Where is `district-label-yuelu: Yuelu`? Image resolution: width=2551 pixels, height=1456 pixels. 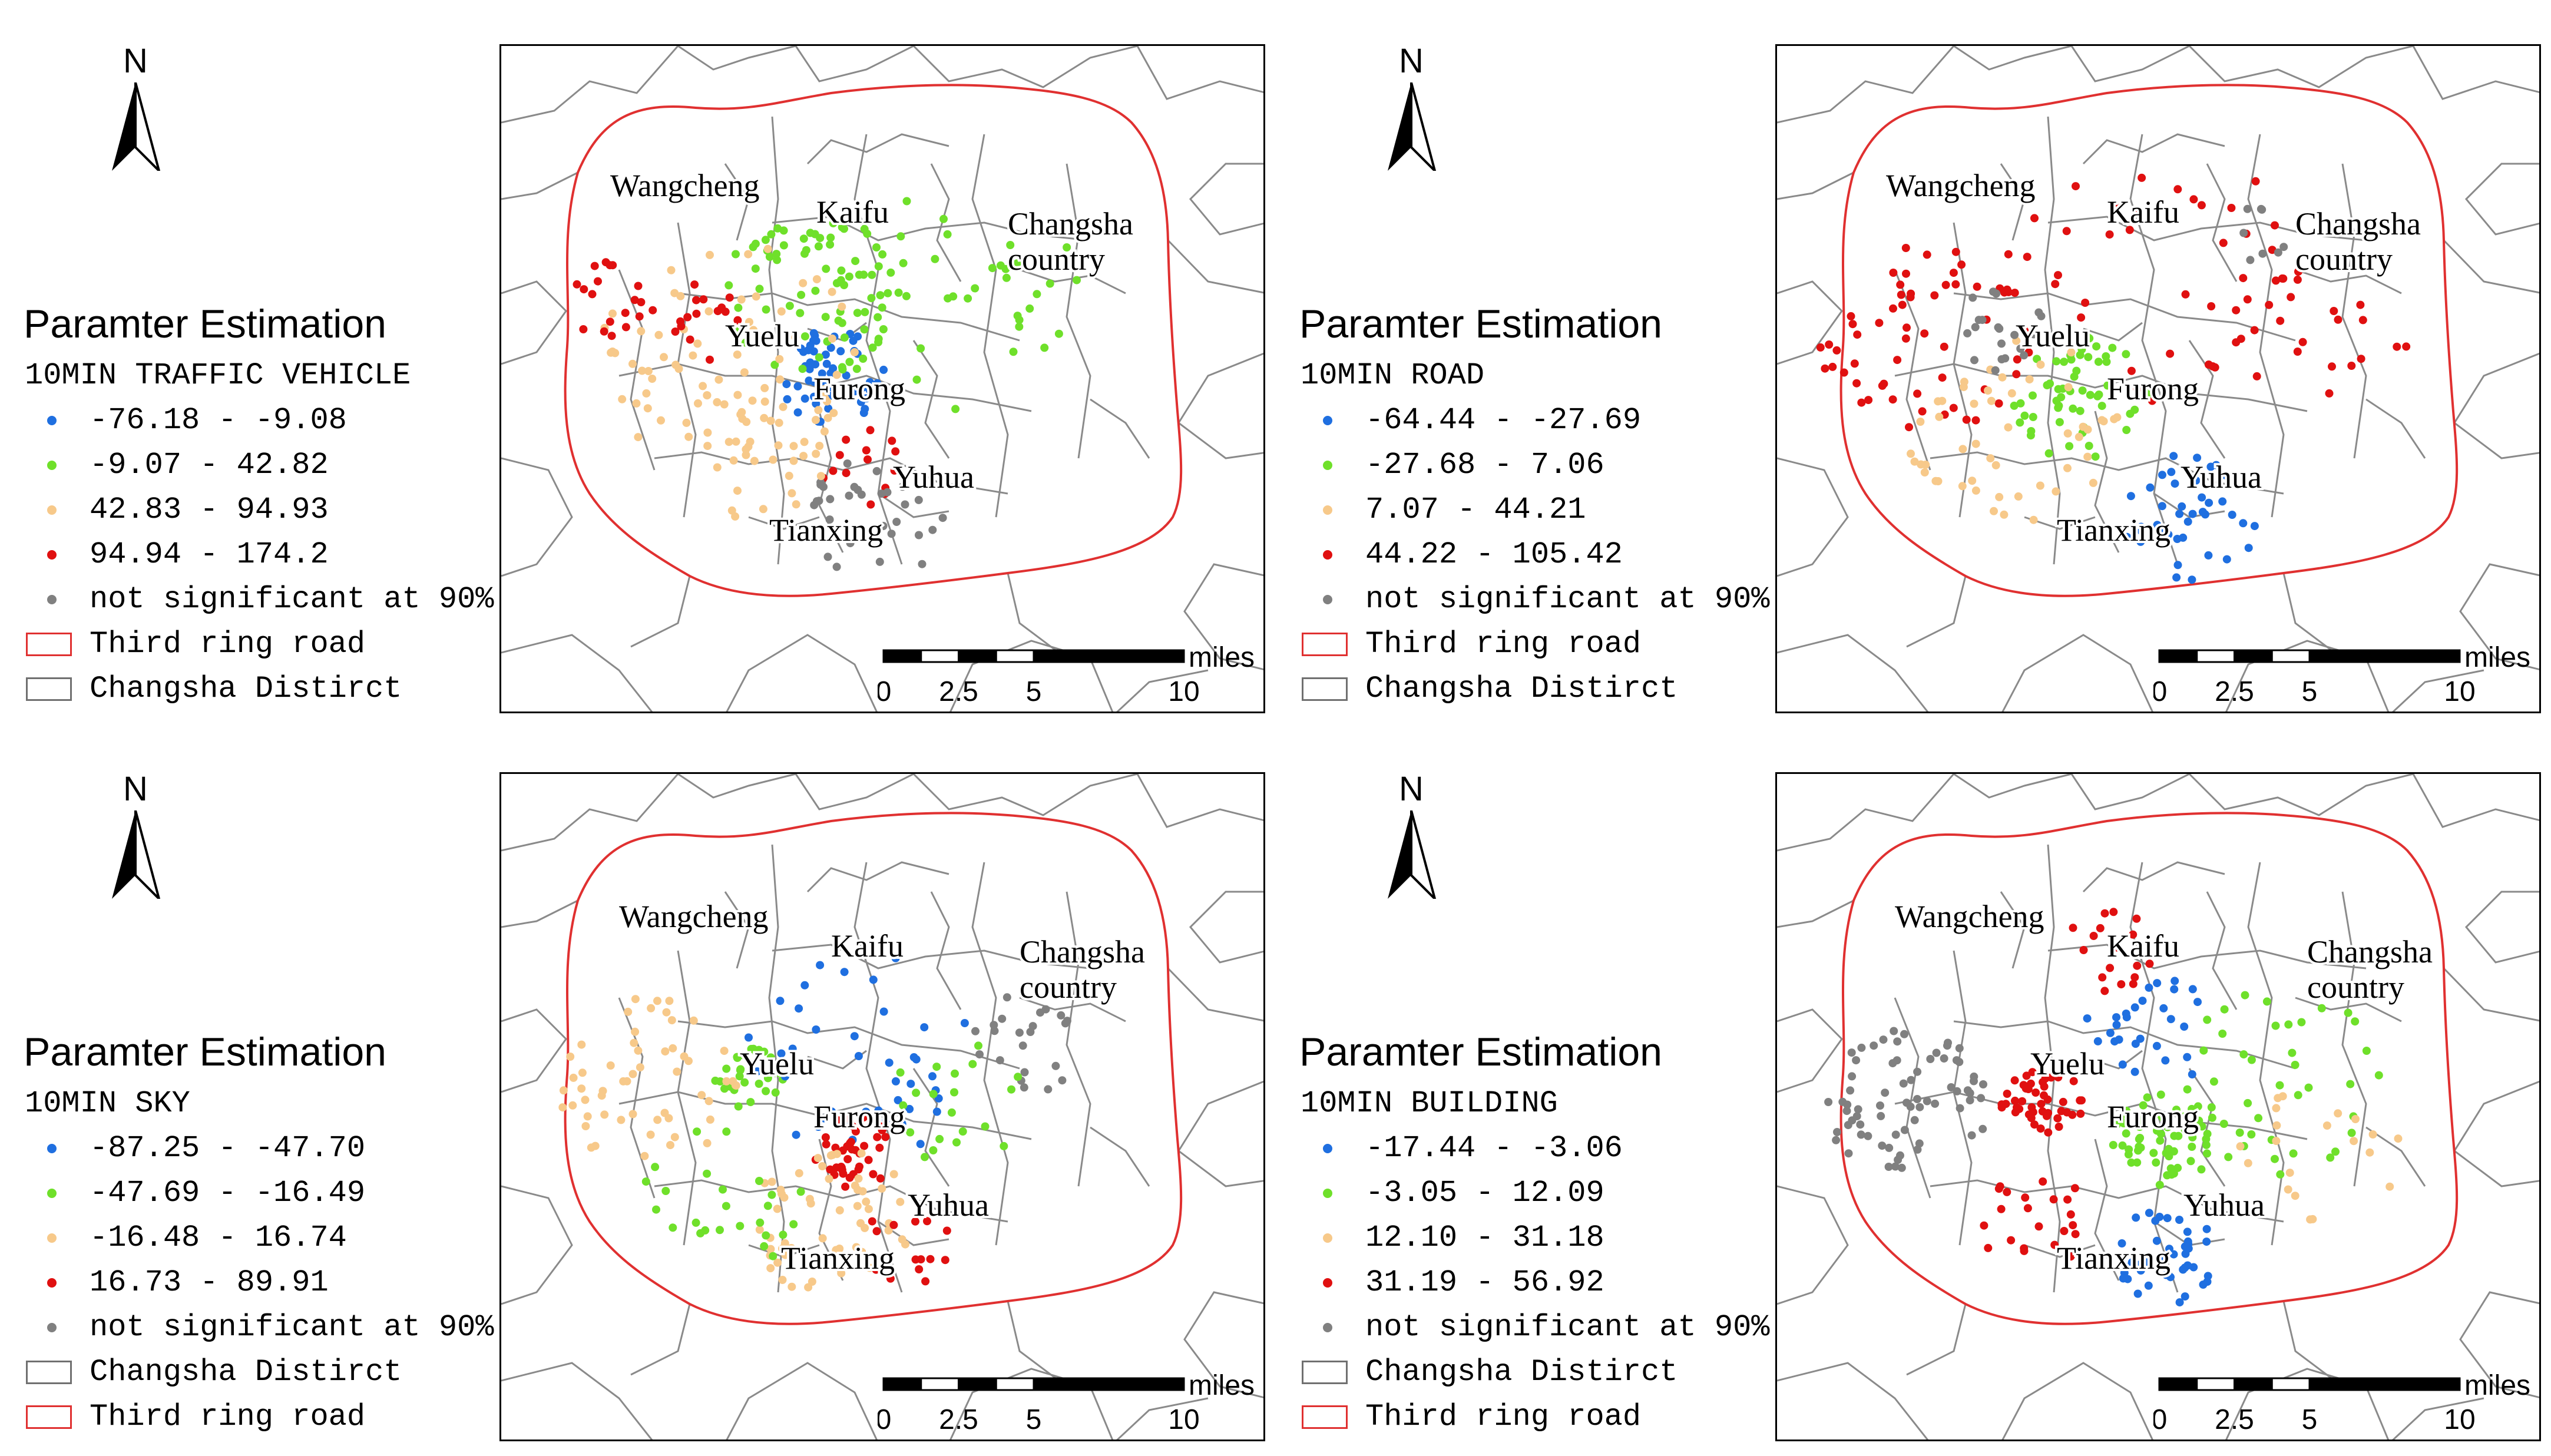 district-label-yuelu: Yuelu is located at coordinates (2053, 335).